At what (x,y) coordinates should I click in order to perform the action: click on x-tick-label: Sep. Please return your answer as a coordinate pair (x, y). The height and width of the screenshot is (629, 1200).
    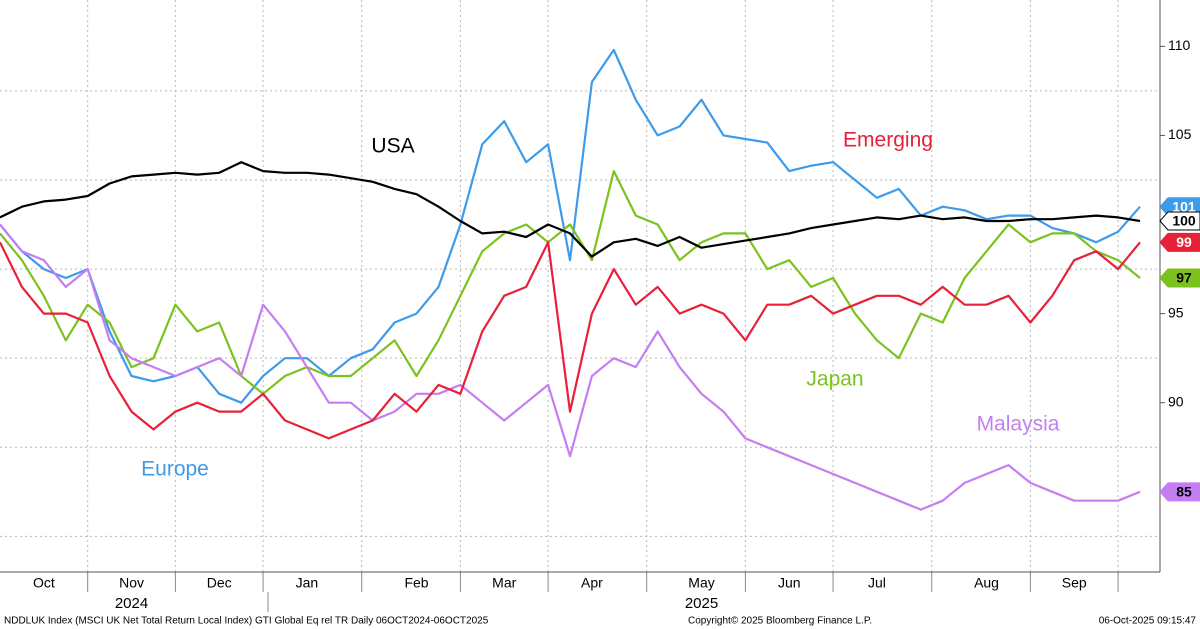
    Looking at the image, I should click on (1074, 583).